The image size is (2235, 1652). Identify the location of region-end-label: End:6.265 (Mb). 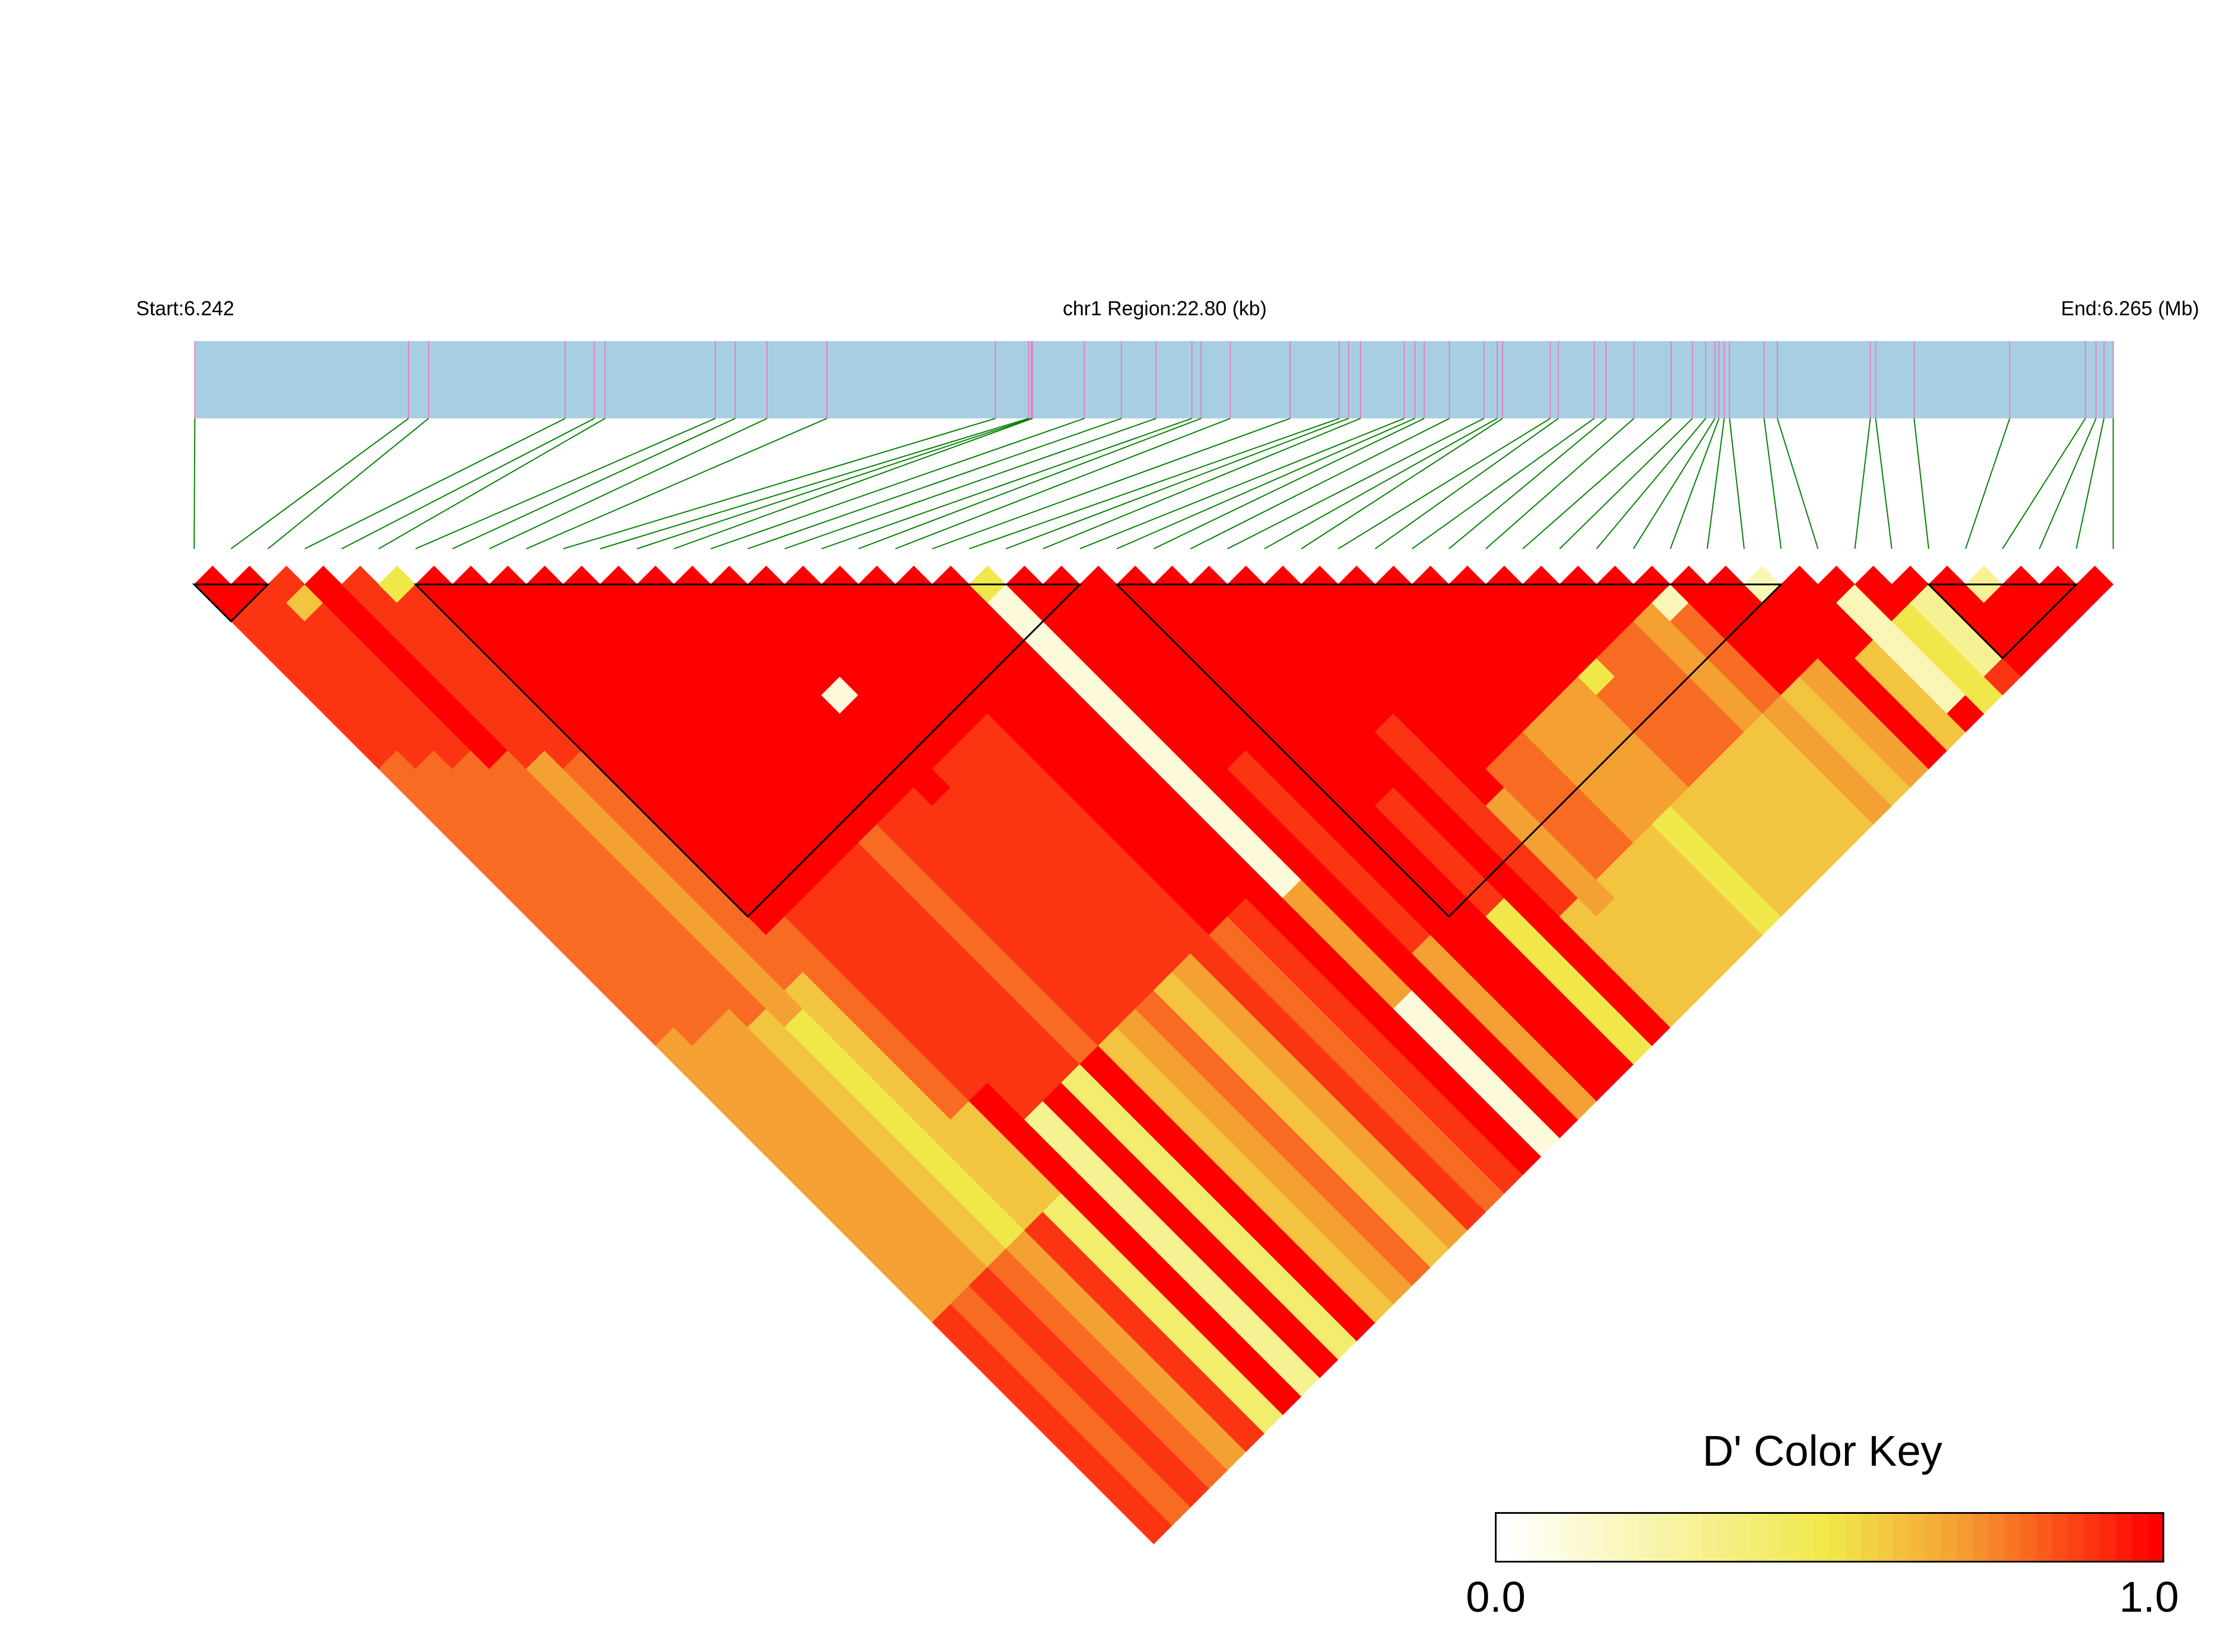
(2130, 309).